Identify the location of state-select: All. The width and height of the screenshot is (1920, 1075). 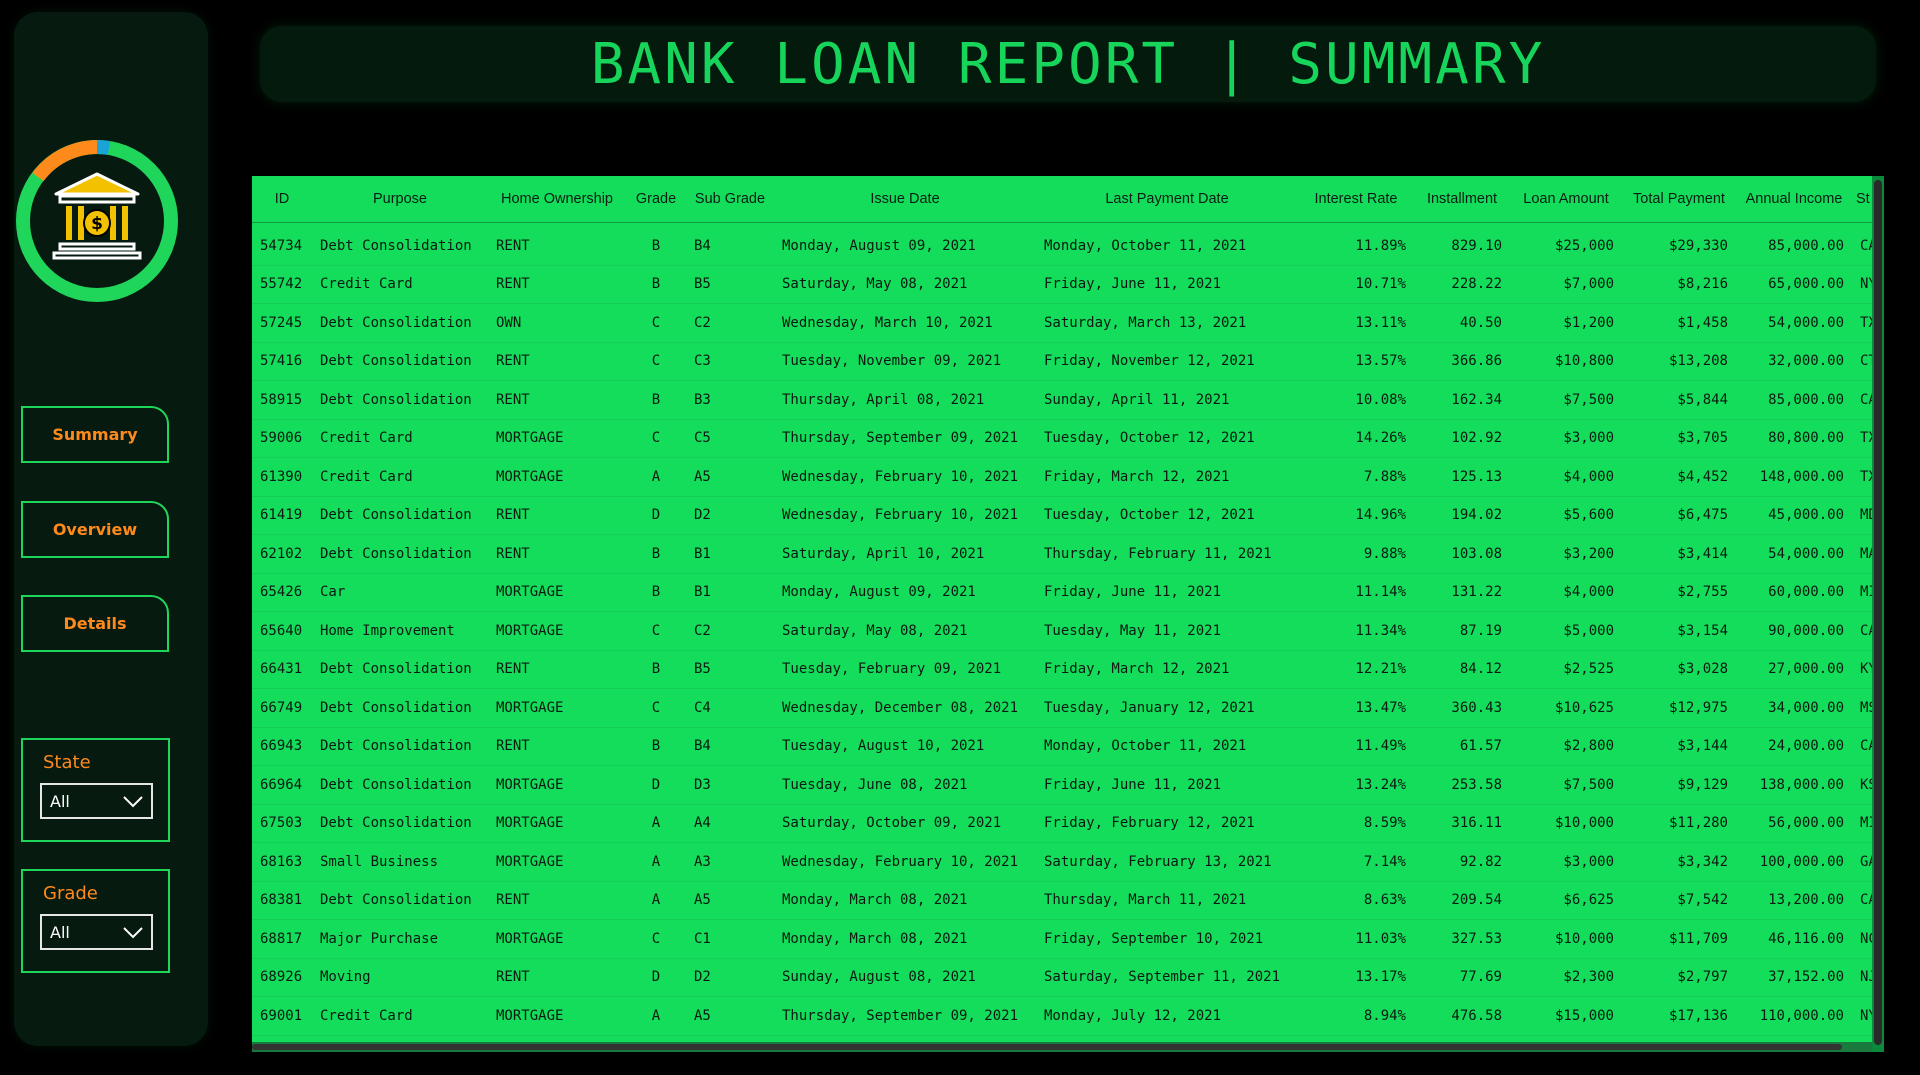
(96, 801).